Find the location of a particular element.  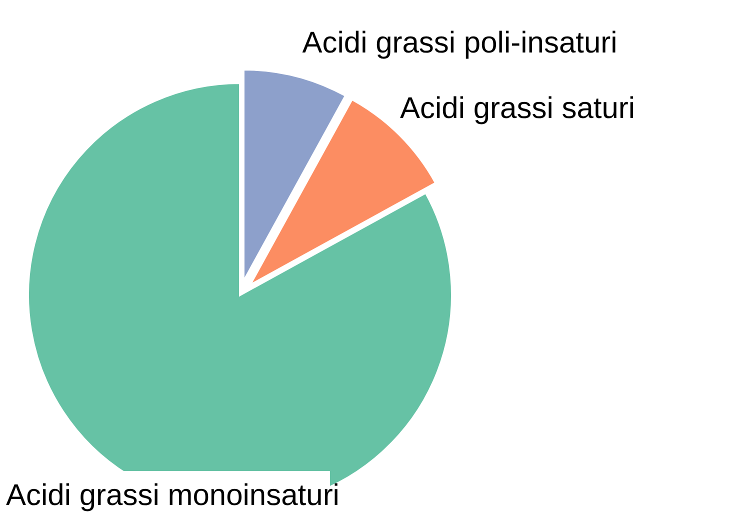

slice-label: Acidi grassi monoinsaturi is located at coordinates (173, 495).